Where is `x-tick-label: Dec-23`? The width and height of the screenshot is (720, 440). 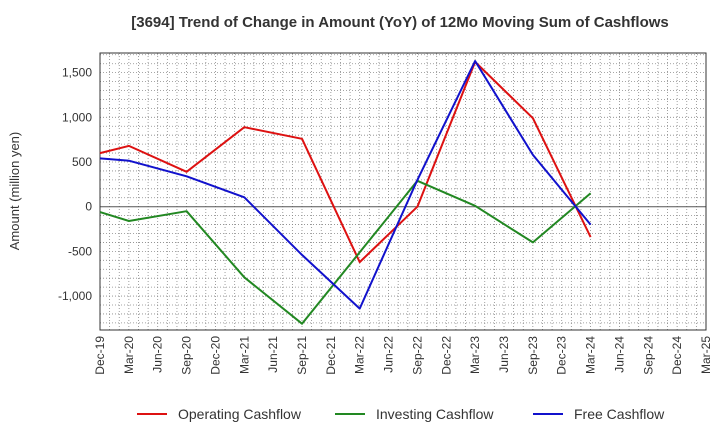 x-tick-label: Dec-23 is located at coordinates (562, 355).